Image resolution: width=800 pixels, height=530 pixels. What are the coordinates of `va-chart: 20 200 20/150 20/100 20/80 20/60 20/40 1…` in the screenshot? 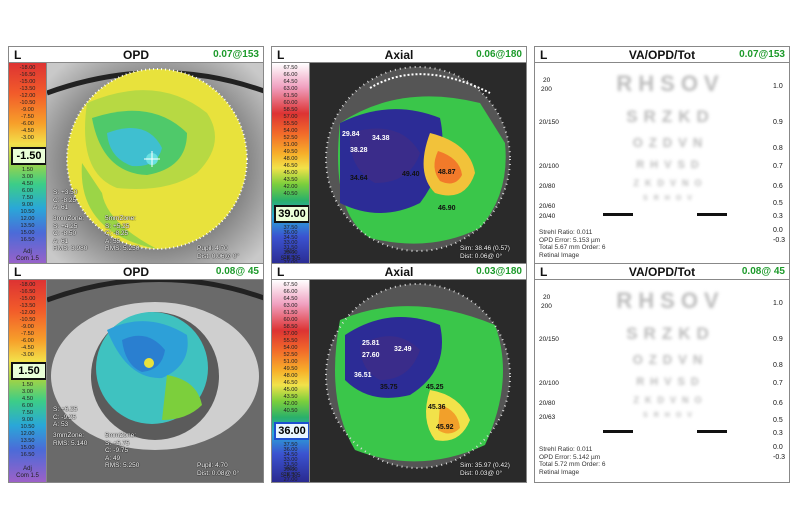 It's located at (662, 164).